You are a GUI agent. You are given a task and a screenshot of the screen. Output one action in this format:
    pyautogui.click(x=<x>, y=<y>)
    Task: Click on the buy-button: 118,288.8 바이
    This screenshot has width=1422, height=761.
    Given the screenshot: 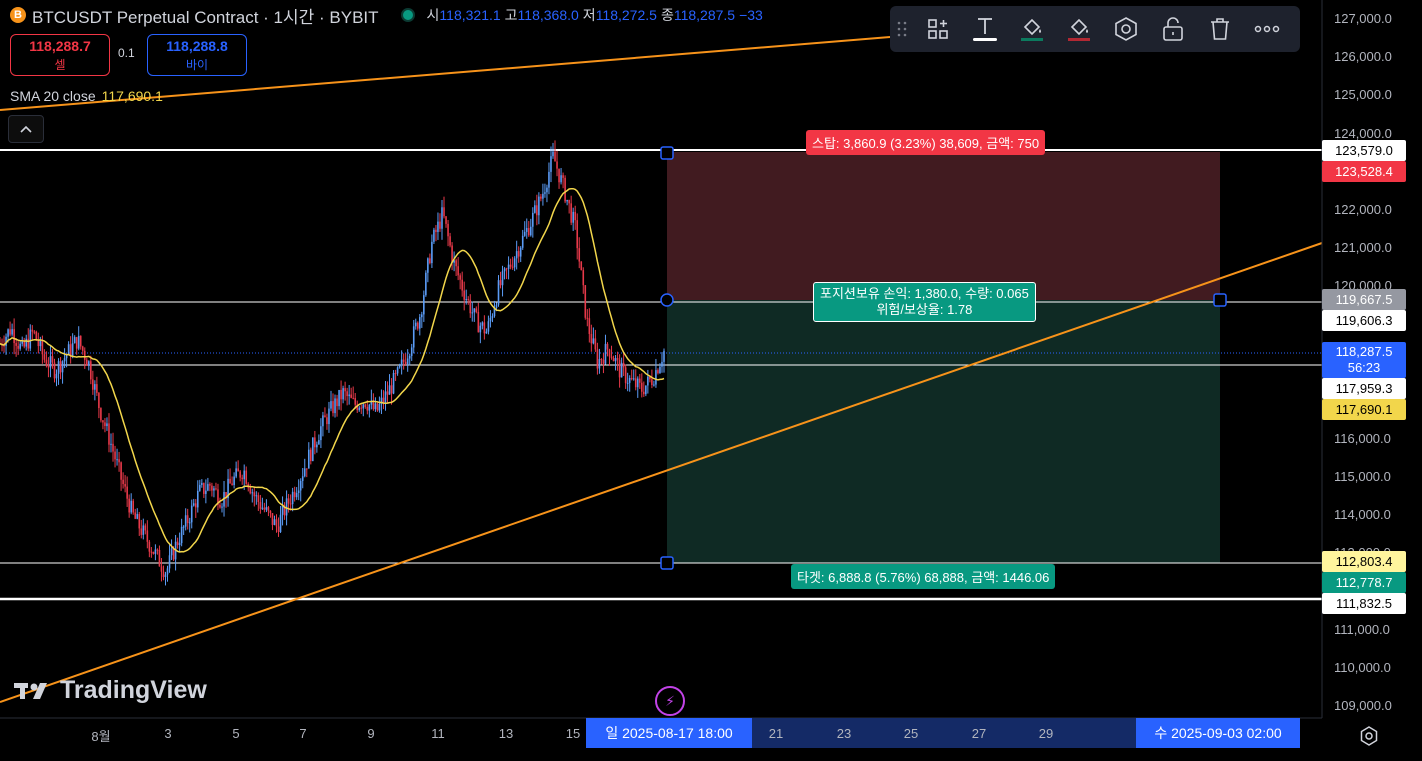 What is the action you would take?
    pyautogui.click(x=197, y=55)
    